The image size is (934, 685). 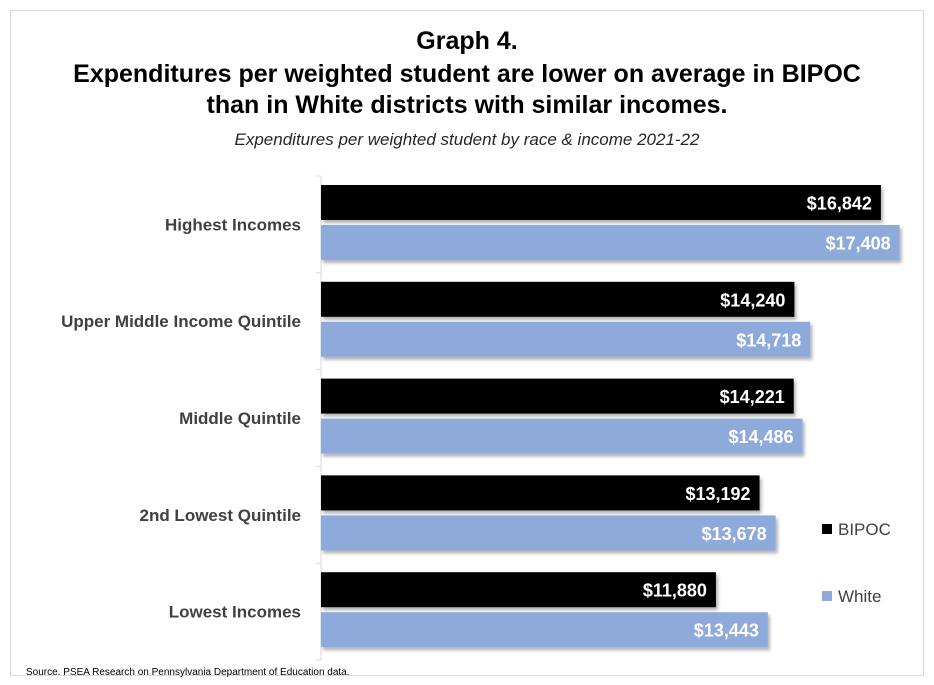 What do you see at coordinates (726, 631) in the screenshot?
I see `data-label: $13,443` at bounding box center [726, 631].